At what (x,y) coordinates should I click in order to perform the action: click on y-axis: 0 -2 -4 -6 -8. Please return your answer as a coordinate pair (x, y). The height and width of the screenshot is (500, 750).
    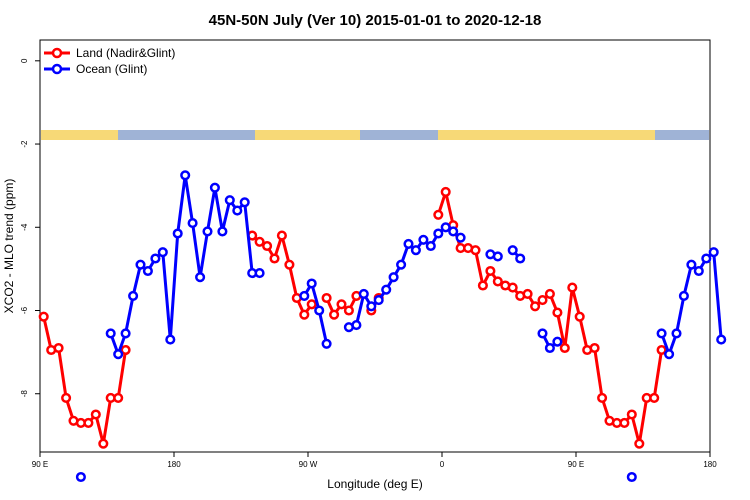
    Looking at the image, I should click on (30, 227).